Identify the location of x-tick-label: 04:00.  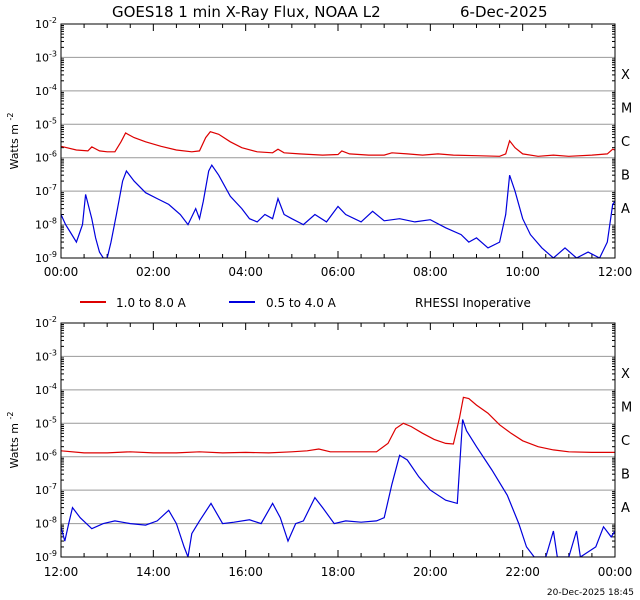
(245, 272).